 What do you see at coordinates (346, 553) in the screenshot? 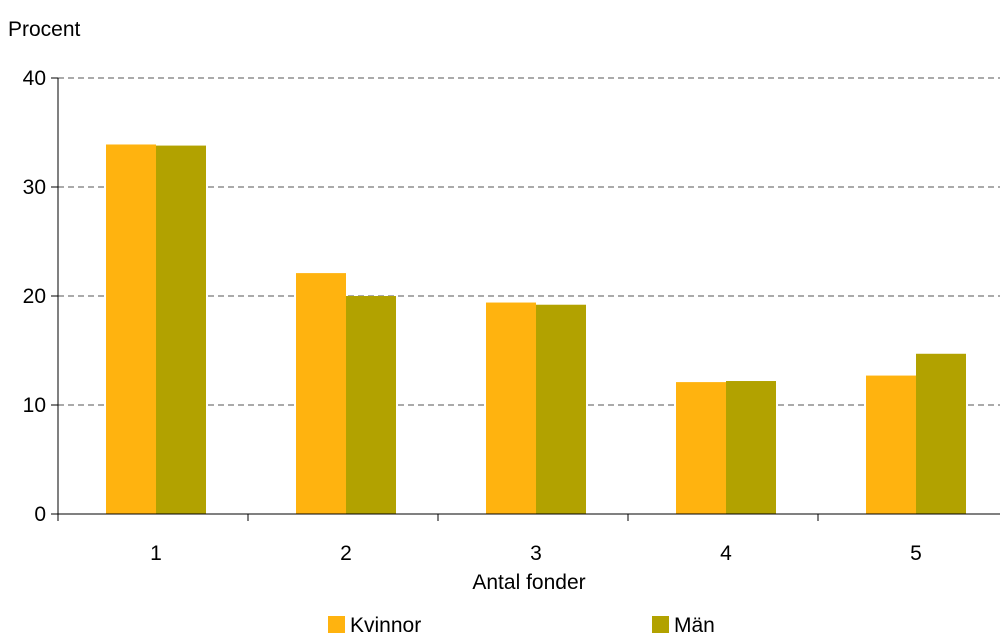
I see `x-tick-label: 2` at bounding box center [346, 553].